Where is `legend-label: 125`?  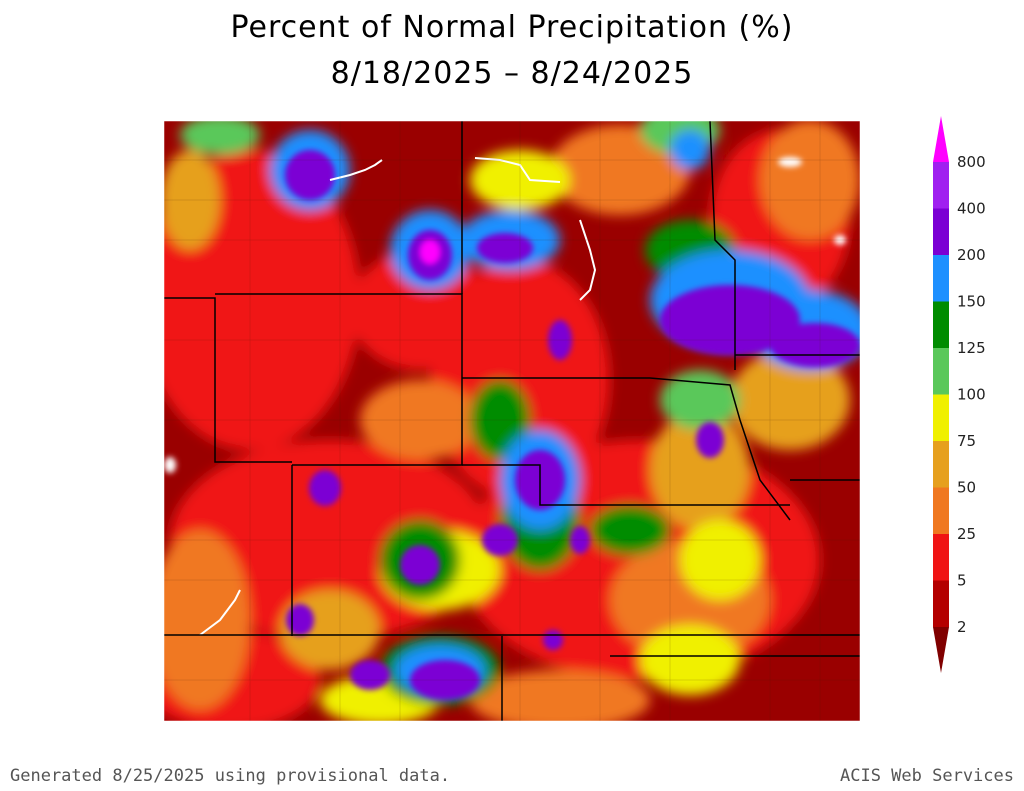
legend-label: 125 is located at coordinates (971, 348).